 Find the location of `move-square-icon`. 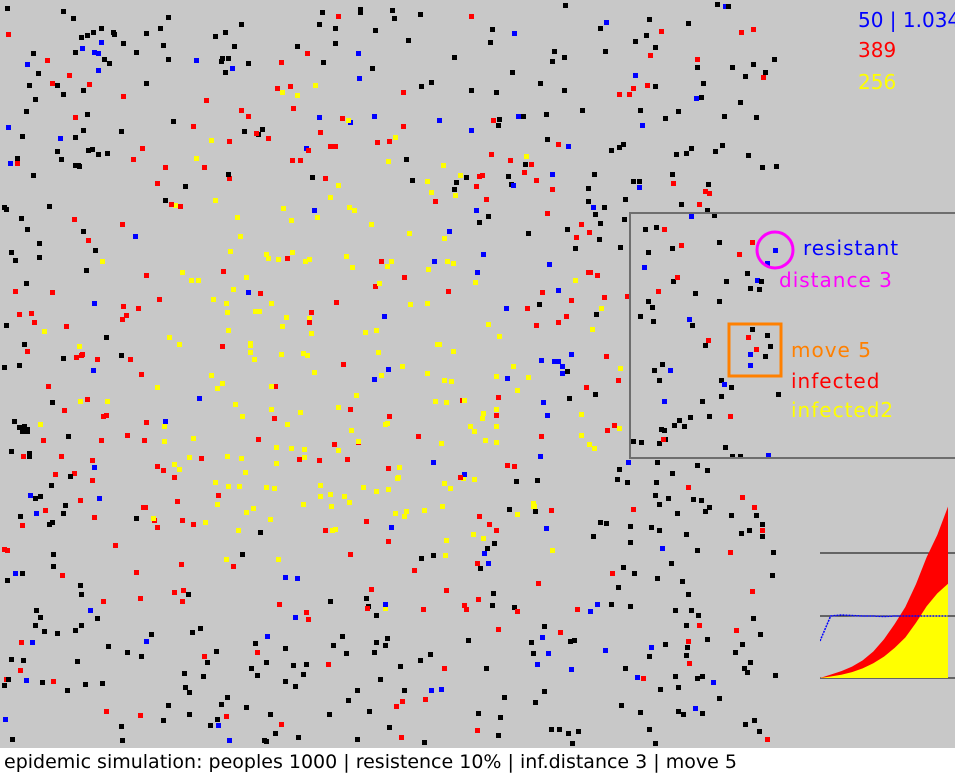

move-square-icon is located at coordinates (755, 350).